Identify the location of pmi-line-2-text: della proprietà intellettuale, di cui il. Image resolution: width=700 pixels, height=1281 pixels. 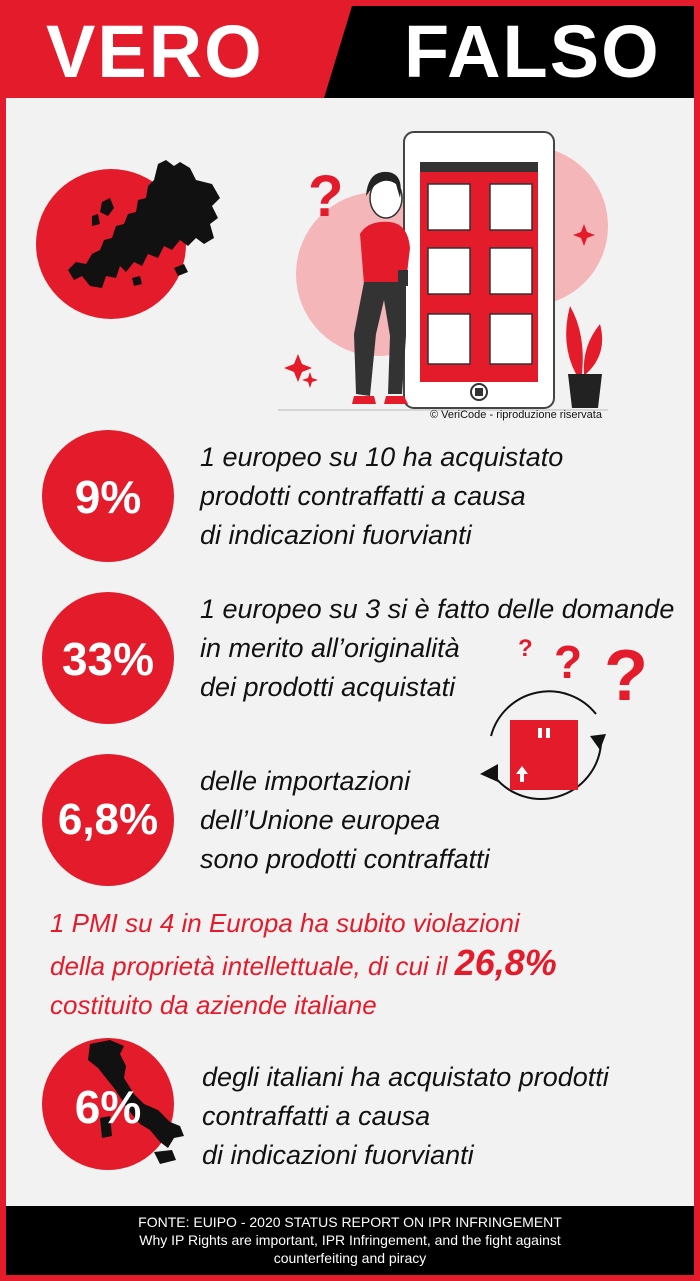
(252, 966).